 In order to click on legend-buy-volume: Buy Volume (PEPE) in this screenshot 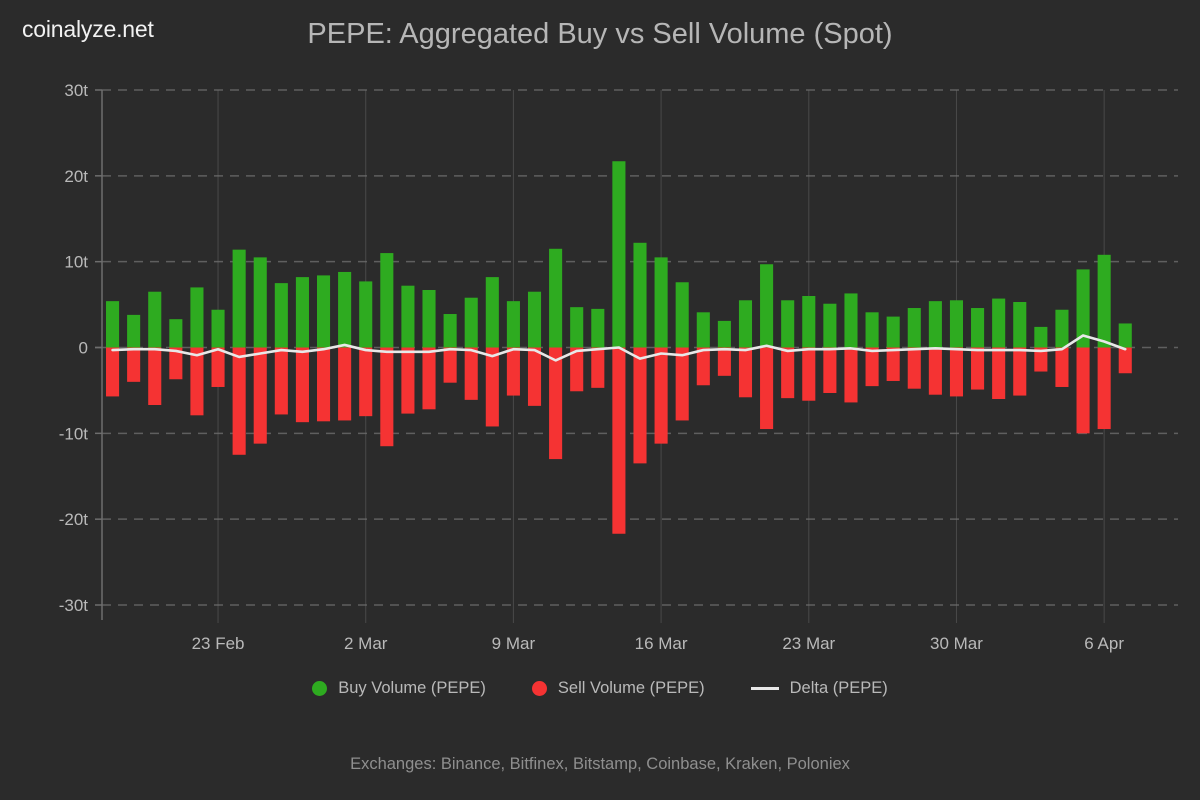, I will do `click(399, 688)`.